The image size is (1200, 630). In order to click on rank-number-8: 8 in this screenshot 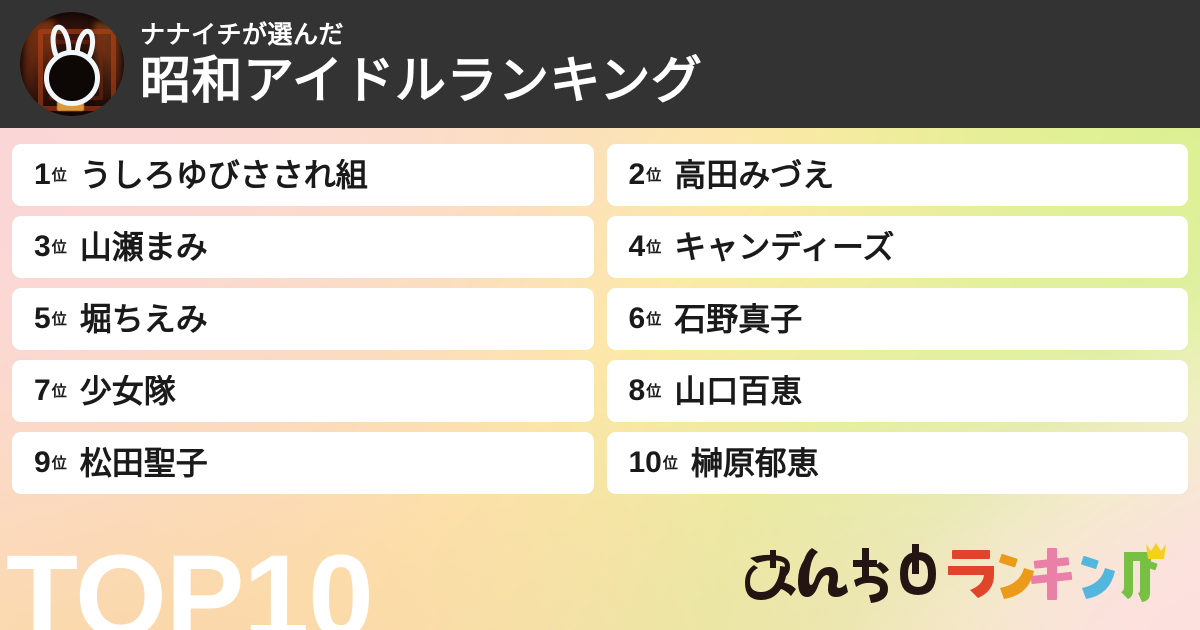, I will do `click(637, 390)`.